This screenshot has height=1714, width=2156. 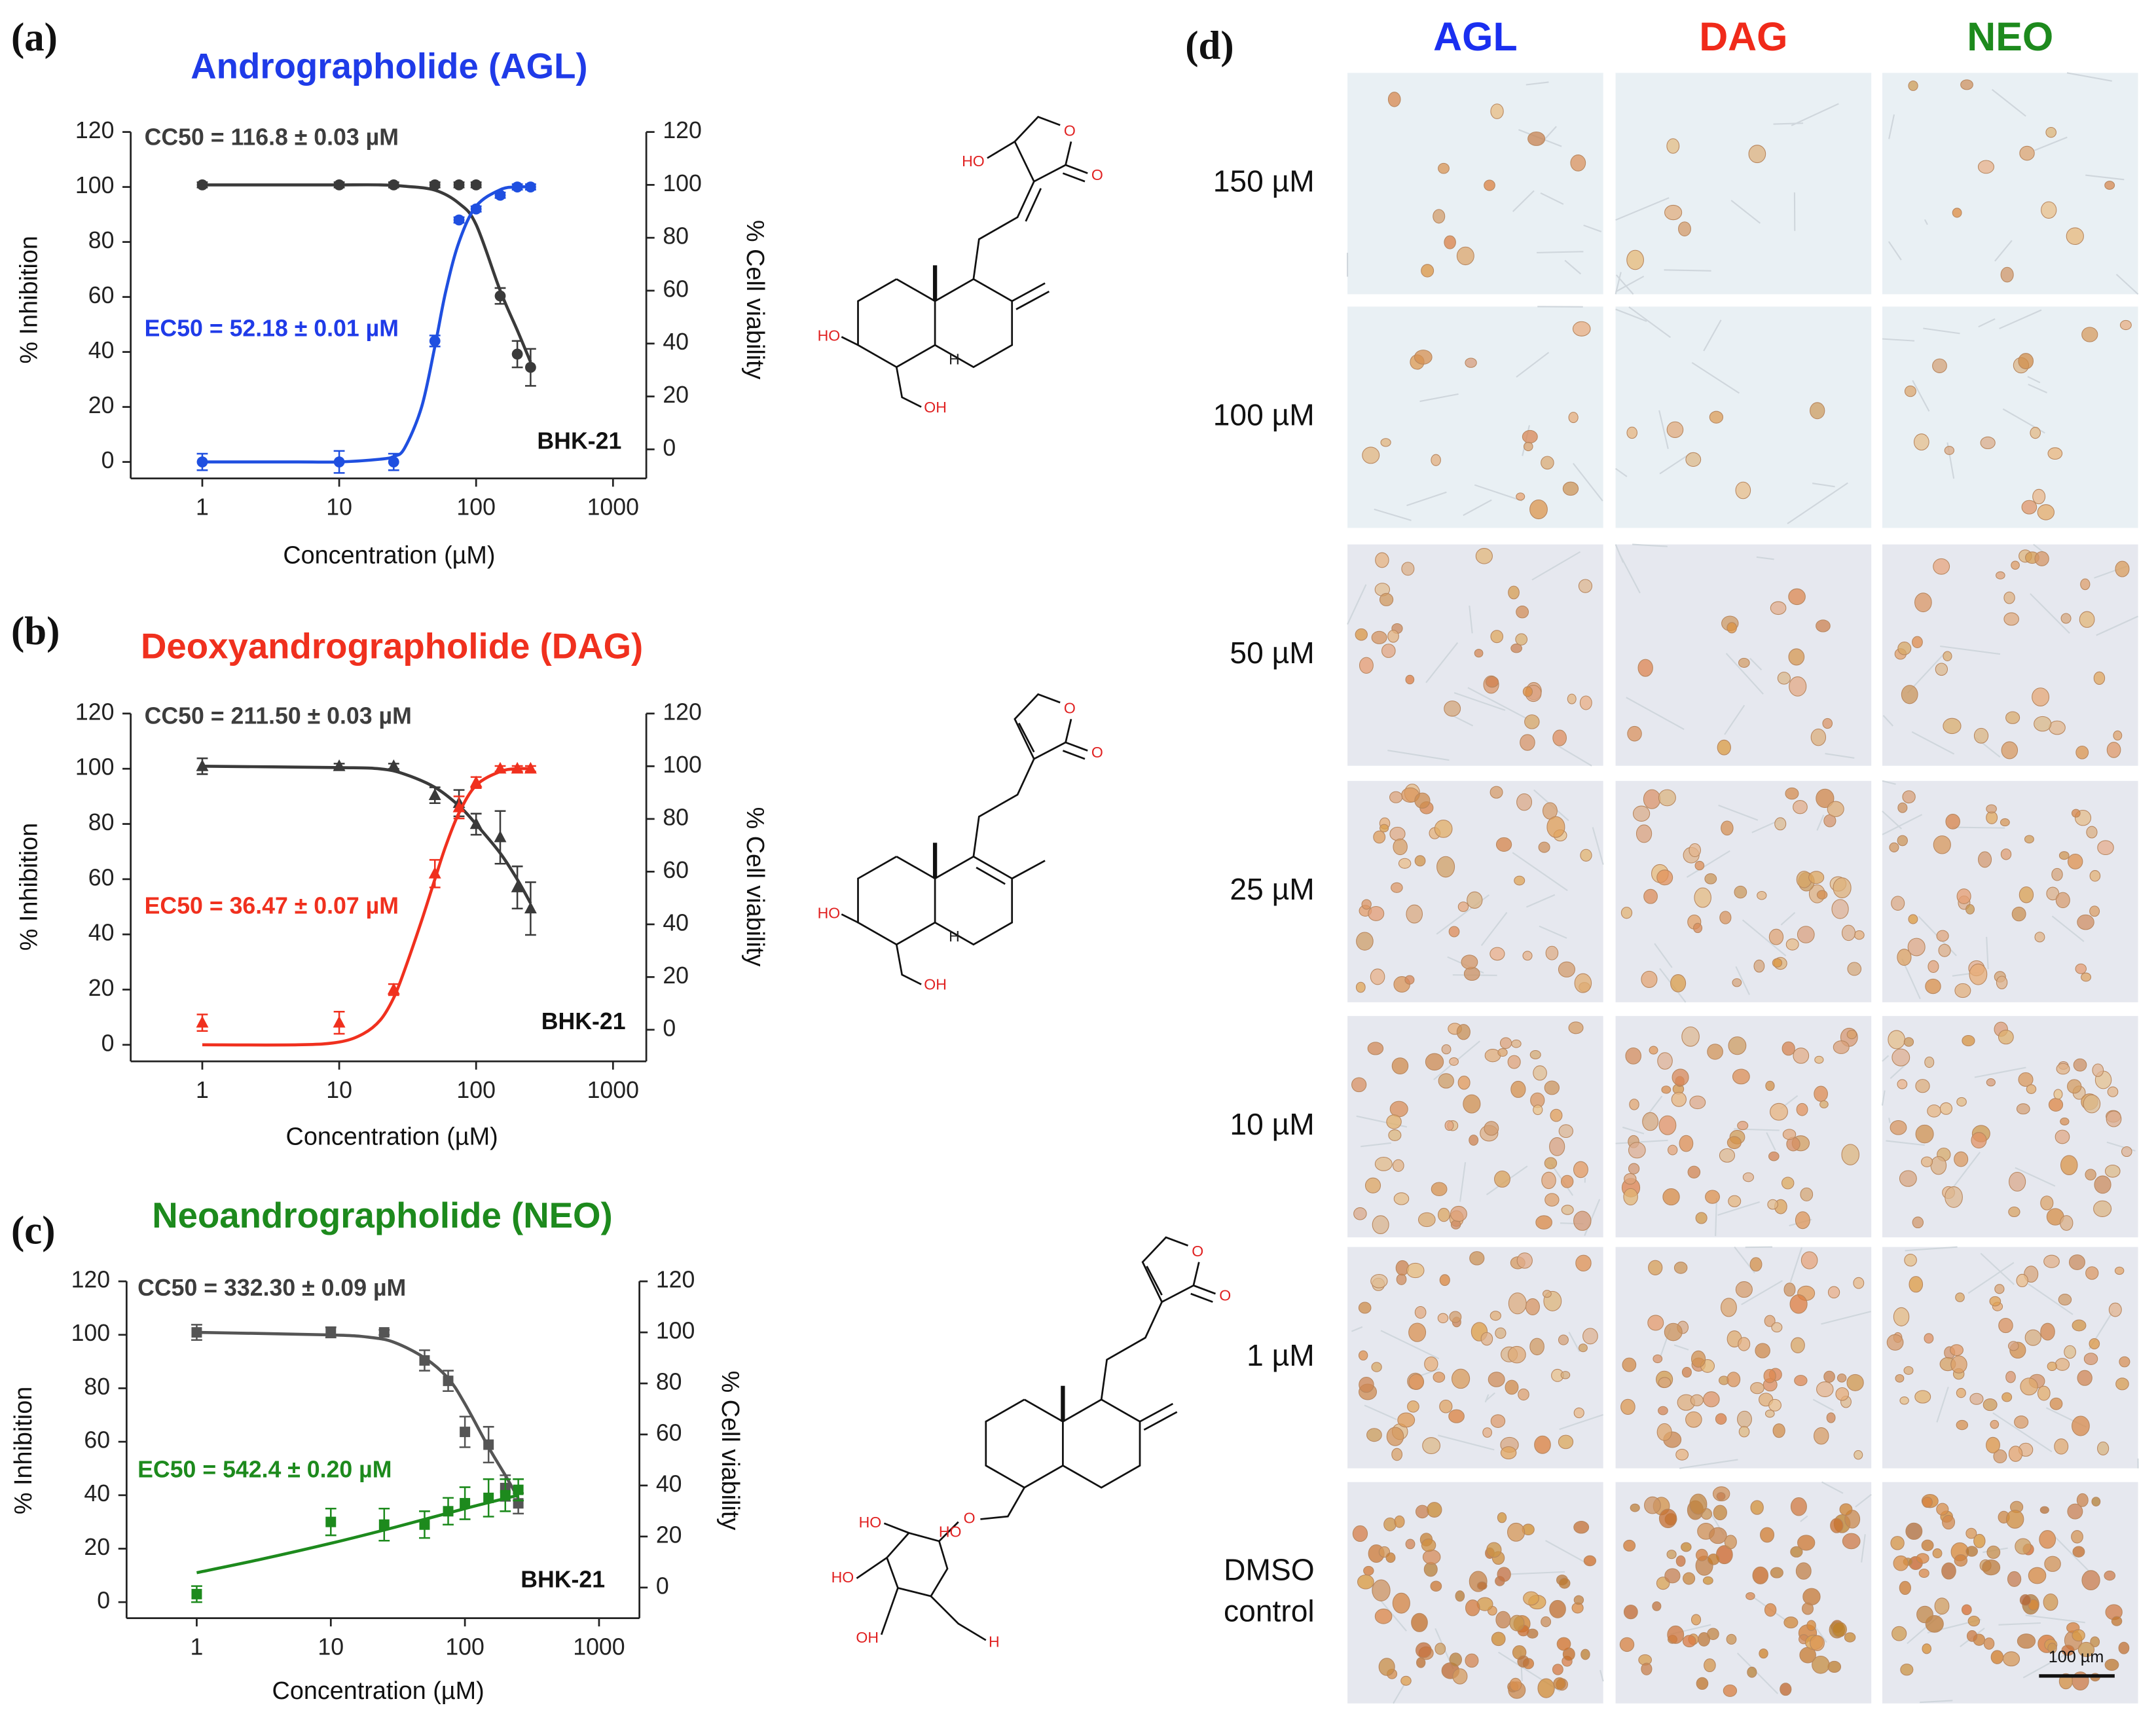 What do you see at coordinates (1269, 1611) in the screenshot?
I see `row-label: control` at bounding box center [1269, 1611].